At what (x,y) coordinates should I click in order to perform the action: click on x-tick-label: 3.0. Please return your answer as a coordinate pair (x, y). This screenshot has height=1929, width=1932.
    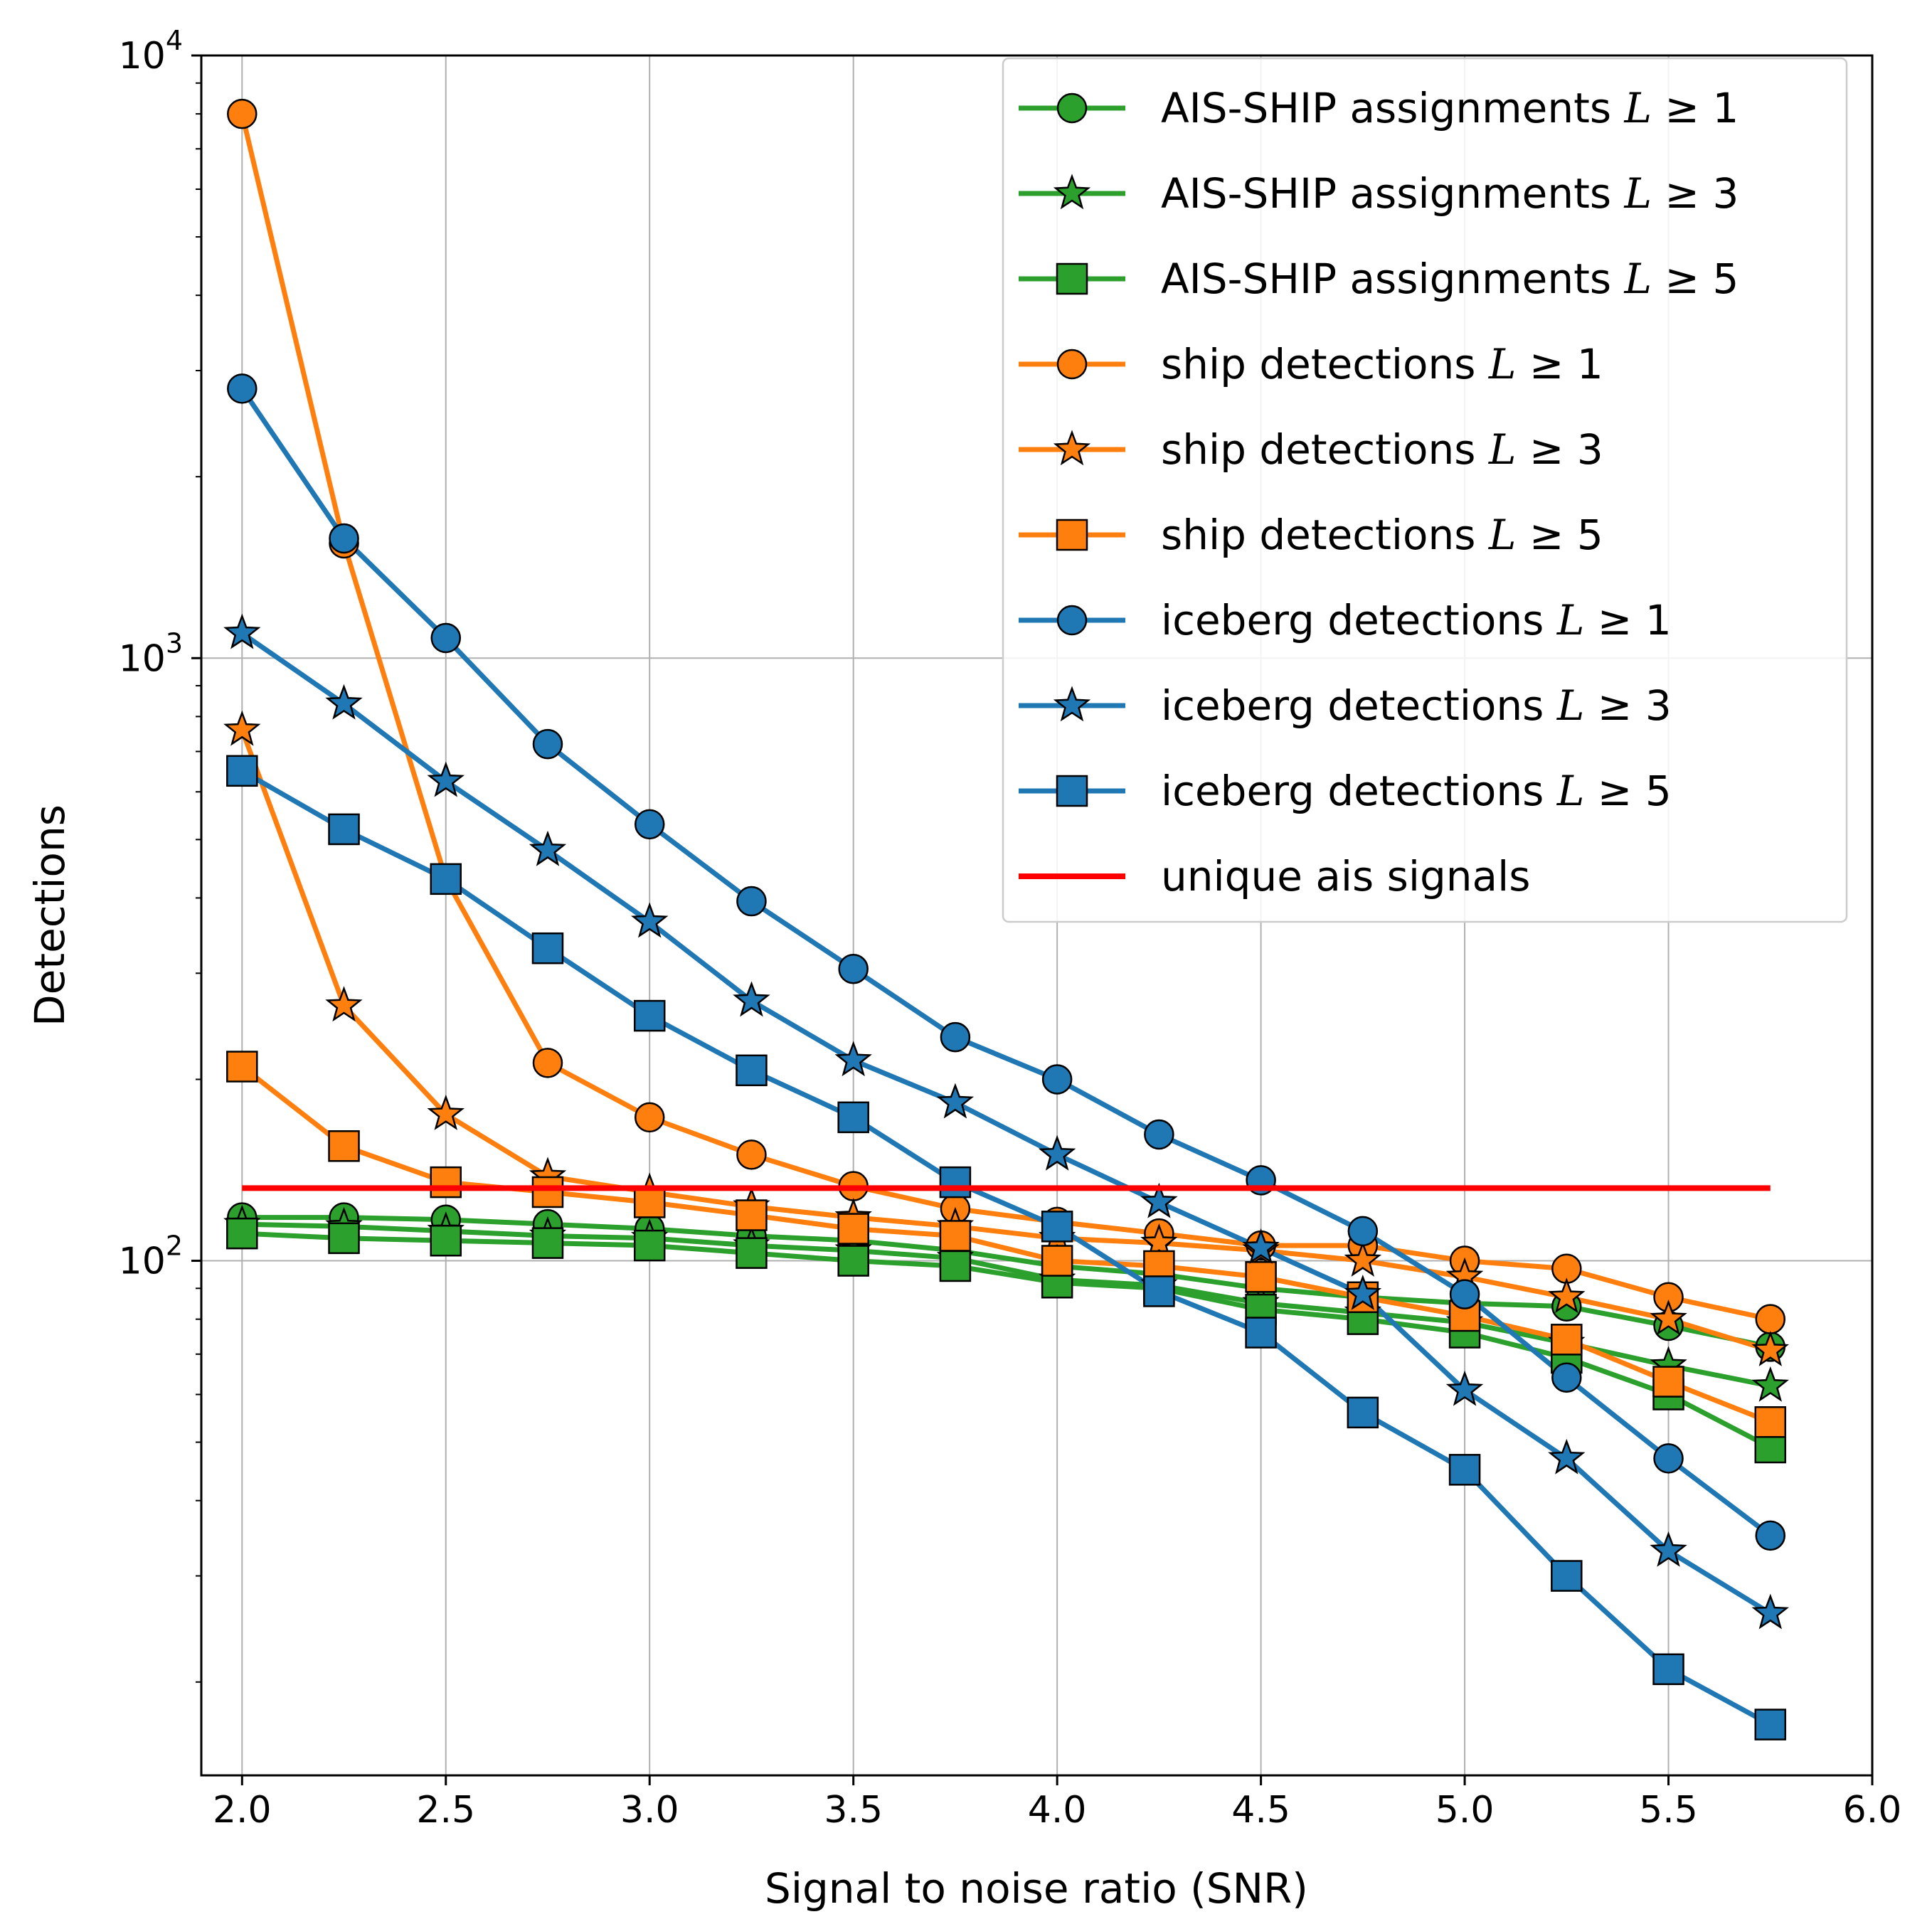
    Looking at the image, I should click on (649, 1810).